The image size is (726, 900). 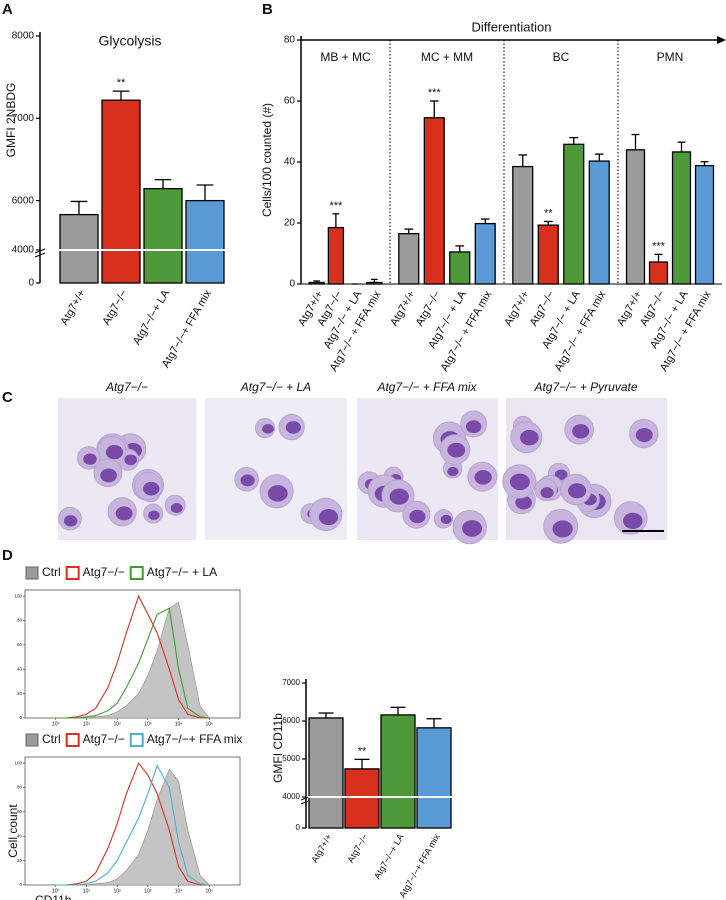 I want to click on y-axis-label: GMFI 2NBDG, so click(x=11, y=120).